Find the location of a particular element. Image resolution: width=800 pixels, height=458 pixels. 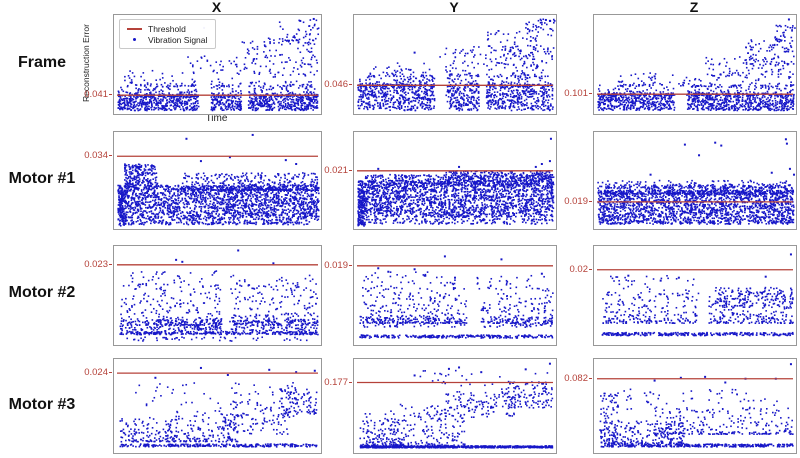

legend-signal-label: Vibration Signal is located at coordinates (178, 39).